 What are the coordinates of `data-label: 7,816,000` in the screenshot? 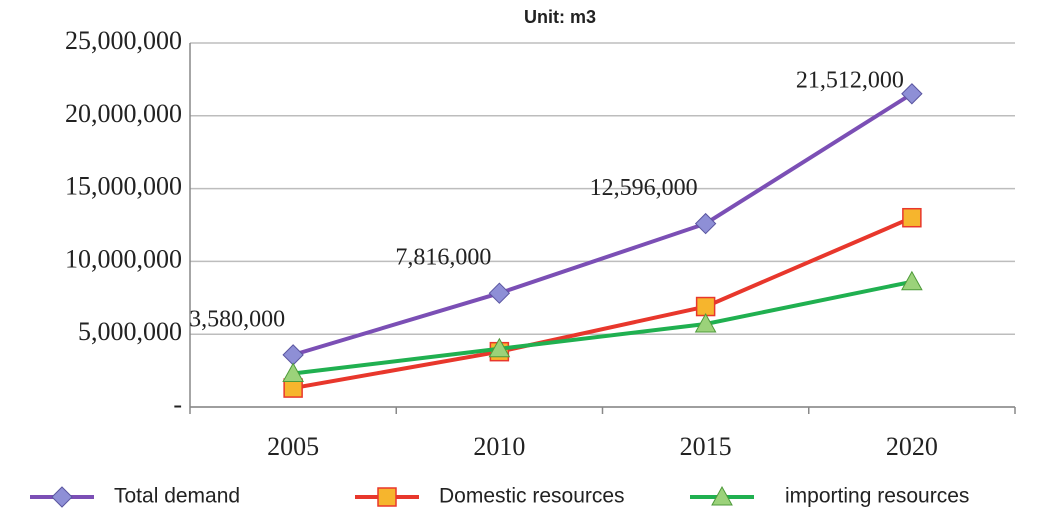 It's located at (443, 258).